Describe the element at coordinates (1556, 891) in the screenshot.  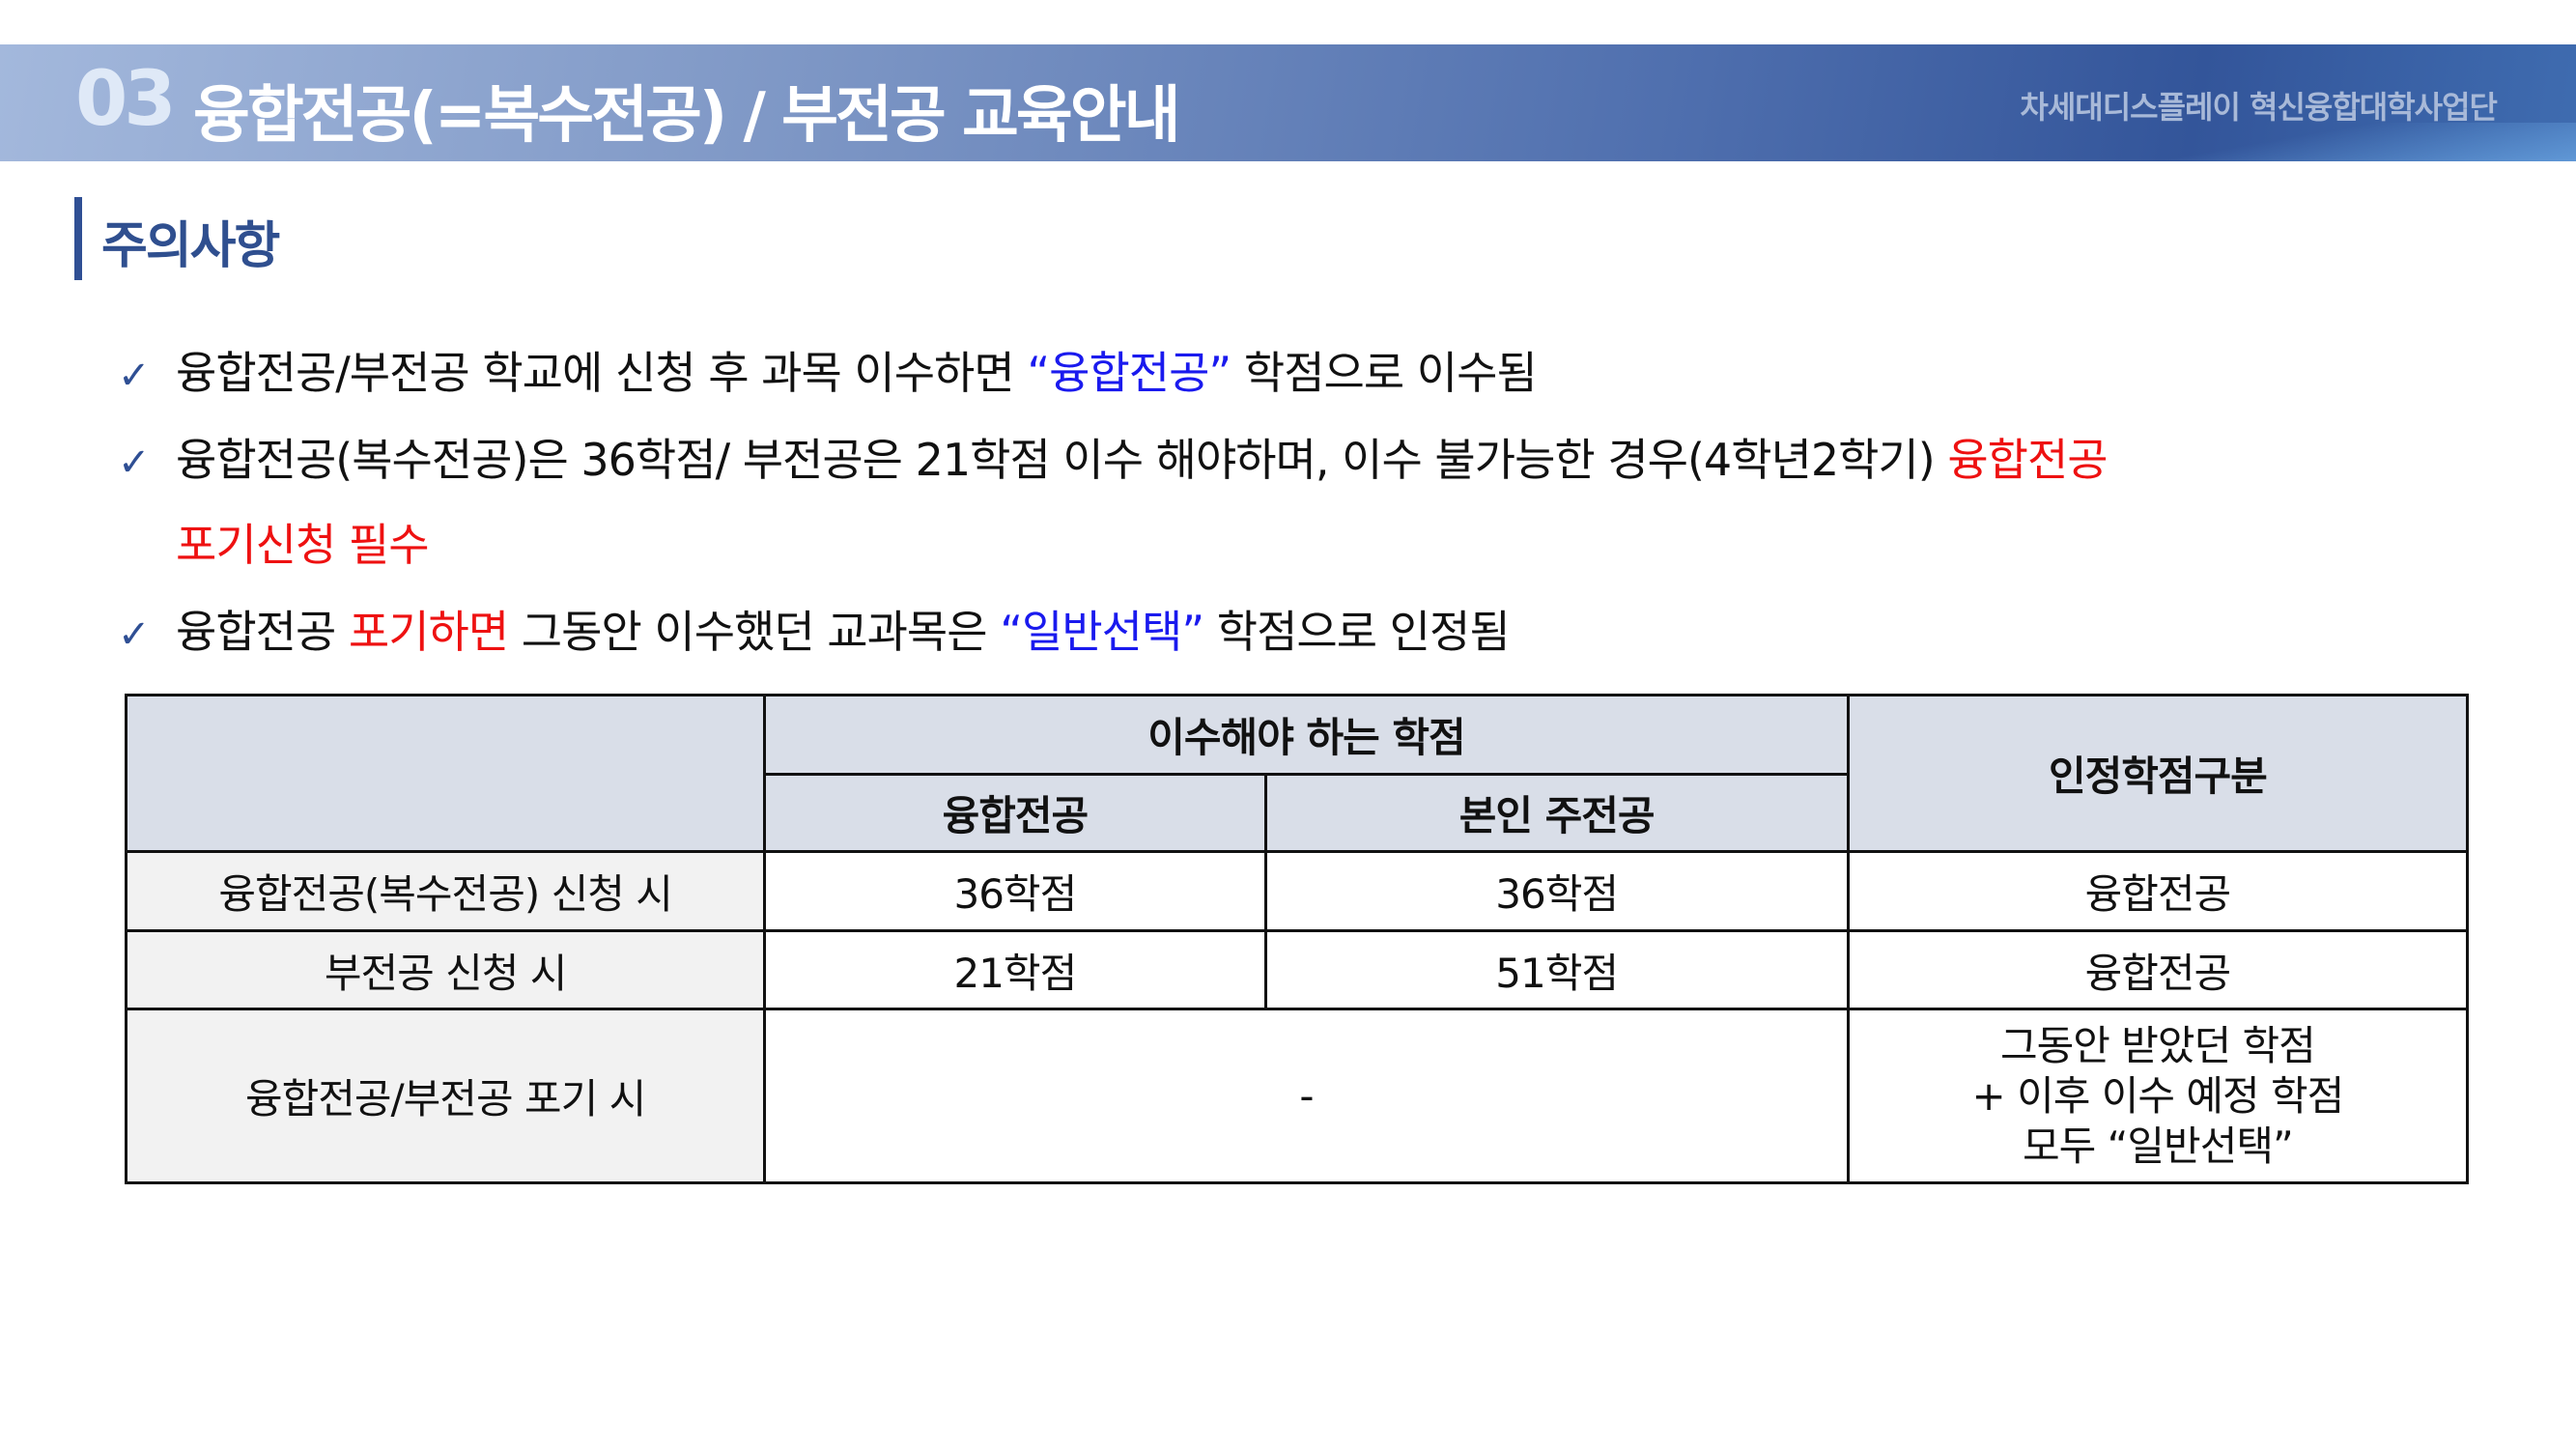
I see `cell-major: 36학점` at that location.